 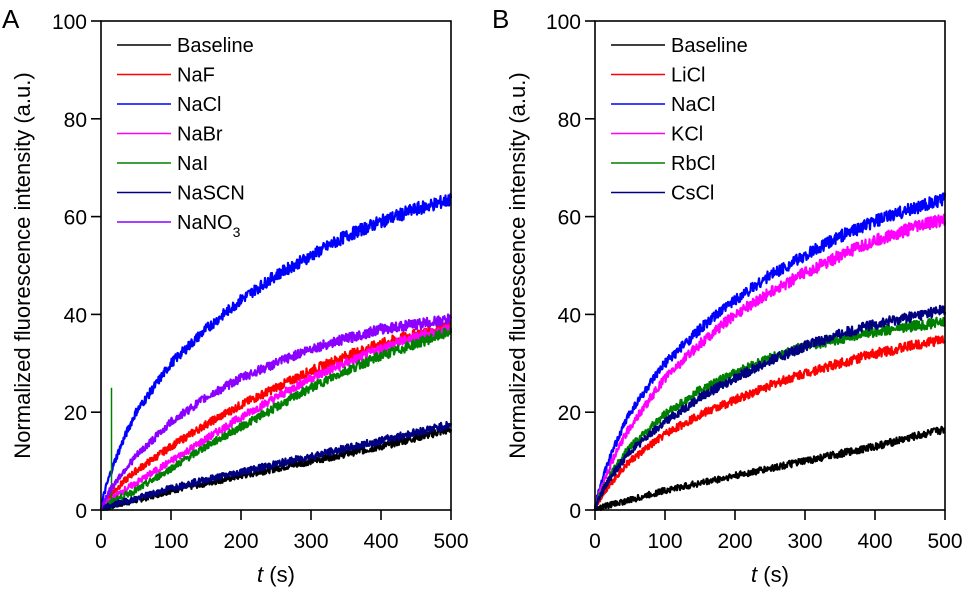 I want to click on legend: Baseline NaF NaCl NaBr NaI NaSCN NaNO3, so click(x=185, y=137).